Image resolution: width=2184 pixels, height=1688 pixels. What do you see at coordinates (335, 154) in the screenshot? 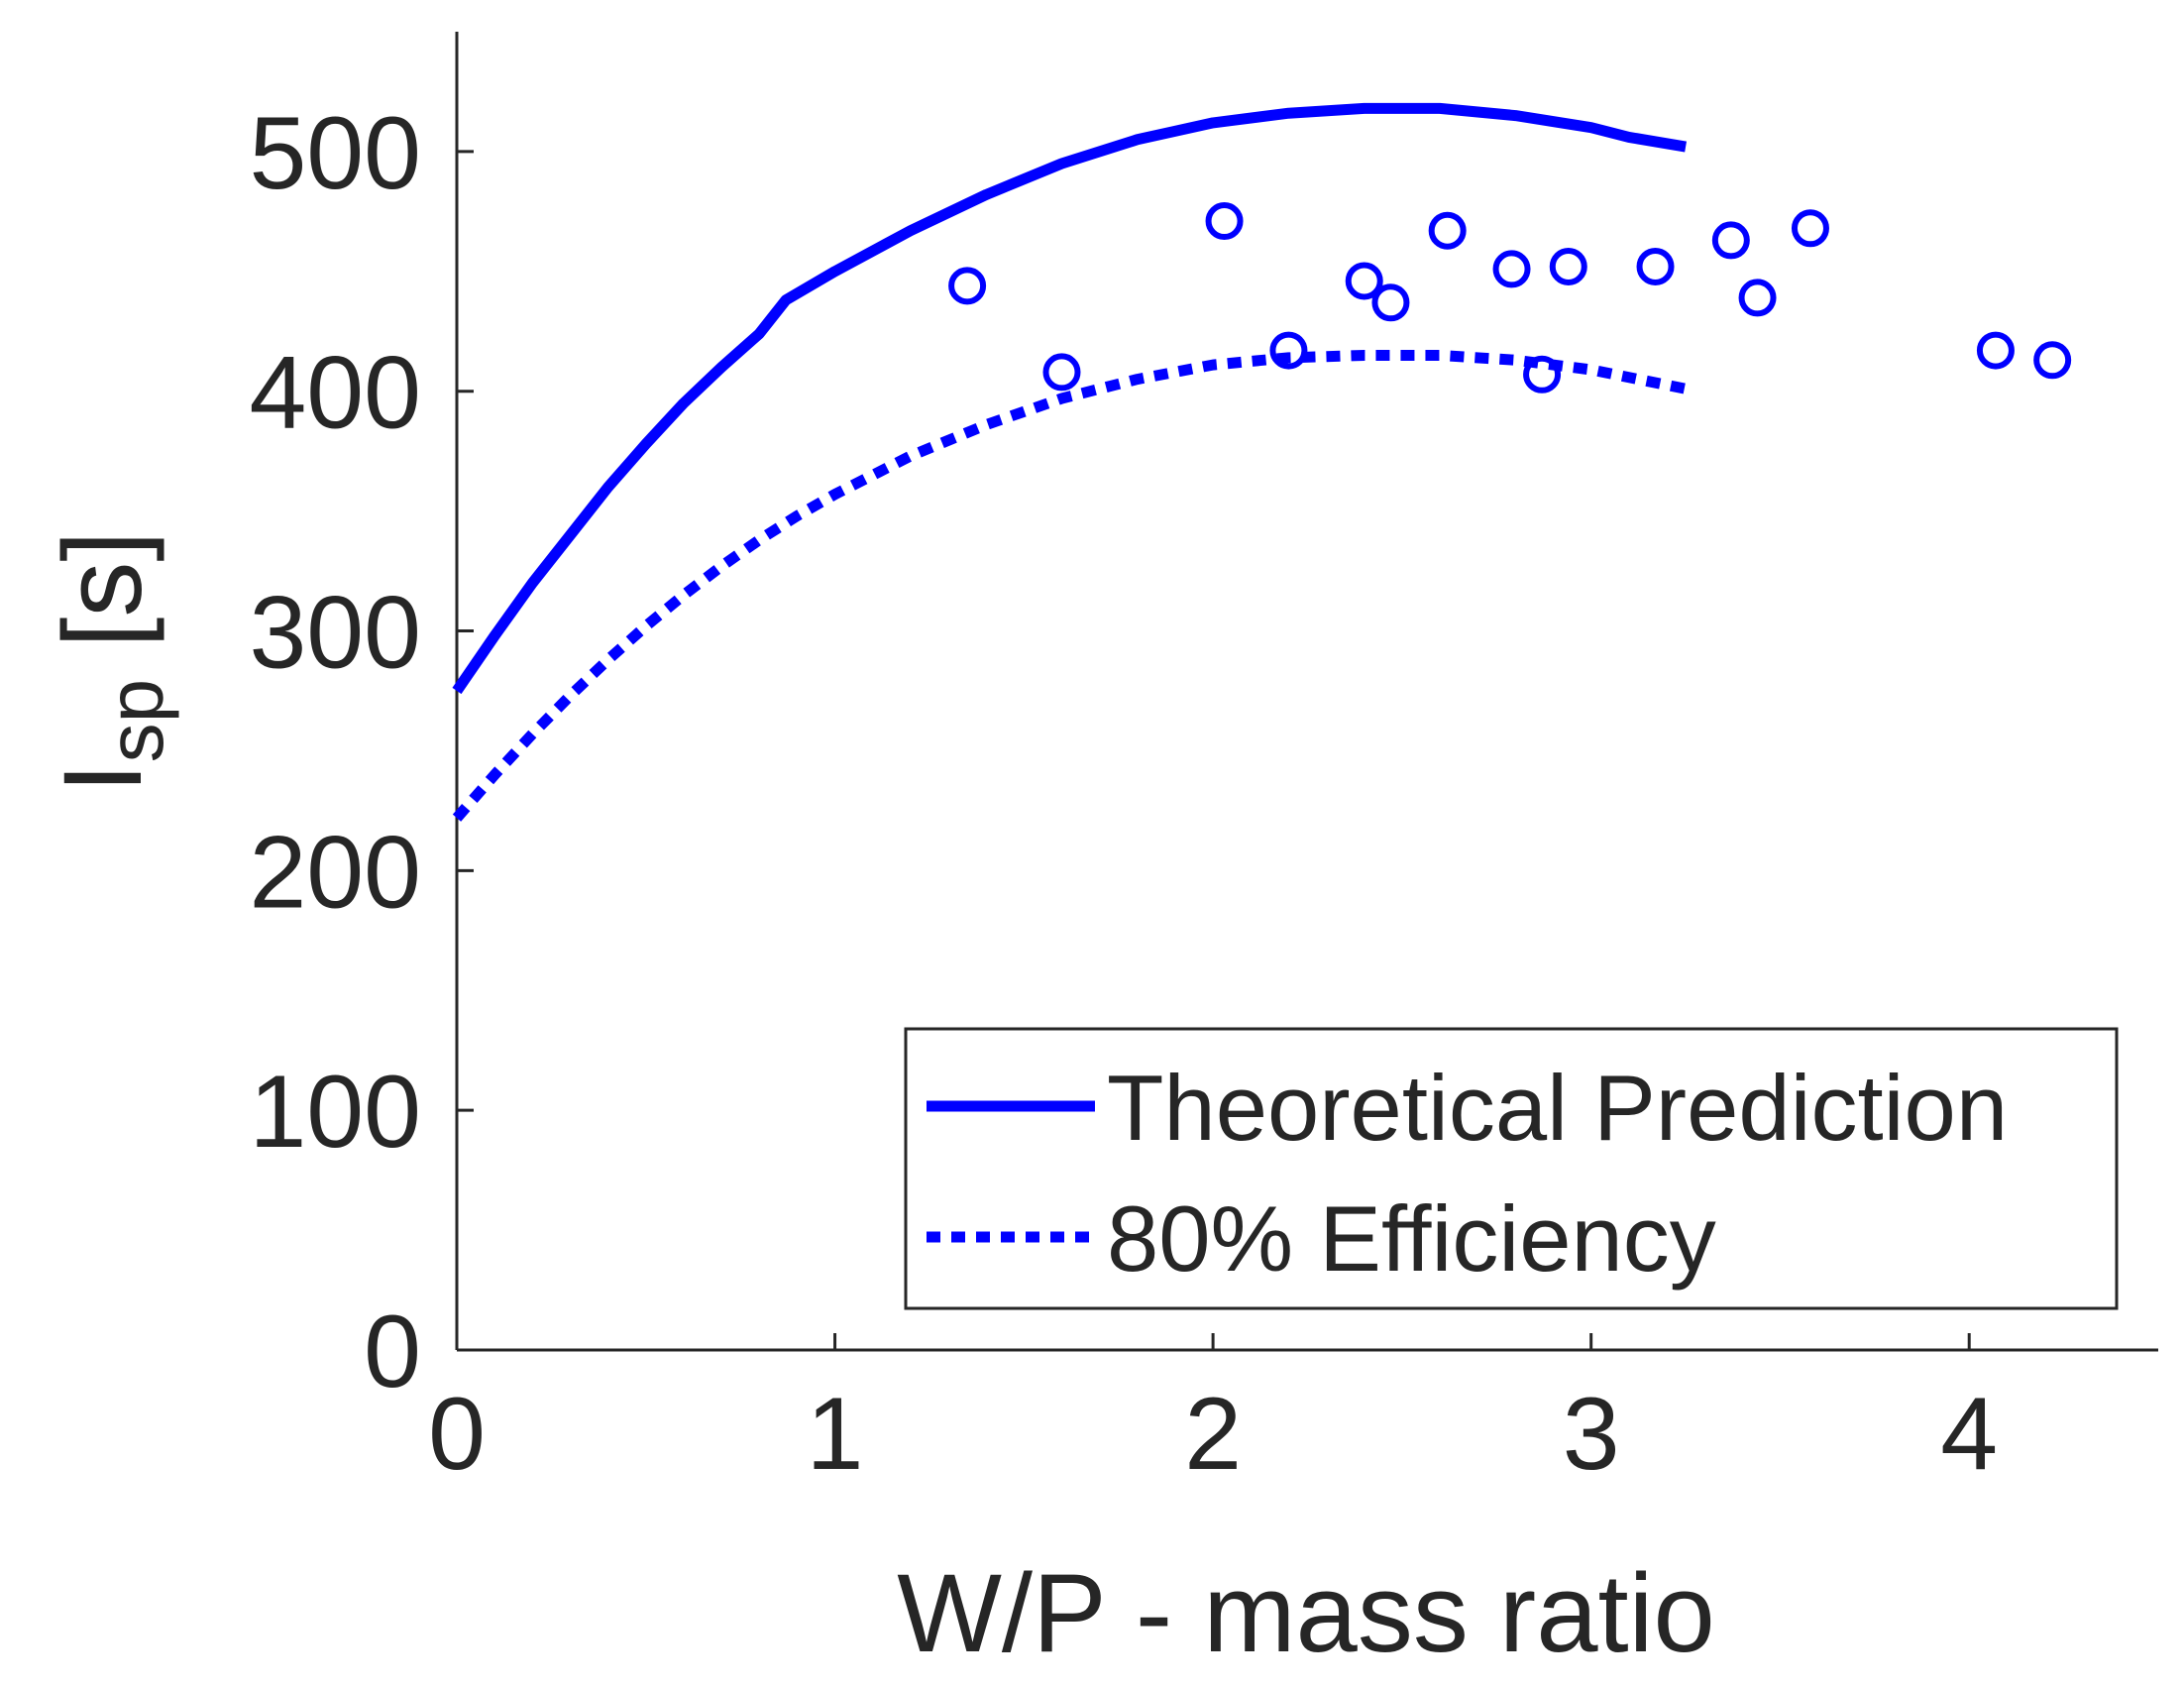
I see `y-tick-label: 500` at bounding box center [335, 154].